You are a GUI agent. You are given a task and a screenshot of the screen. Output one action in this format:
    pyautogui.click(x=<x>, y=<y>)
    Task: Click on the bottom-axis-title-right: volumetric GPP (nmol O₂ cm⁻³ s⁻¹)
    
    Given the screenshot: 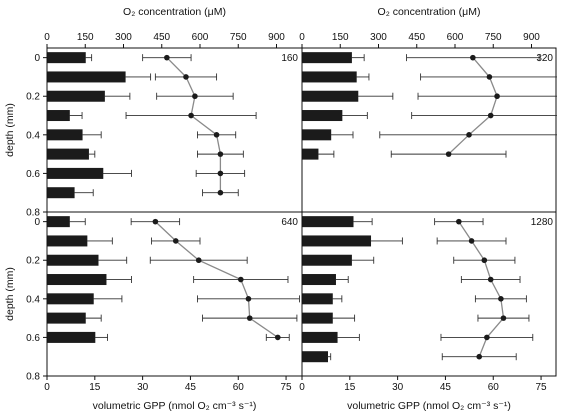 What is the action you would take?
    pyautogui.click(x=429, y=406)
    